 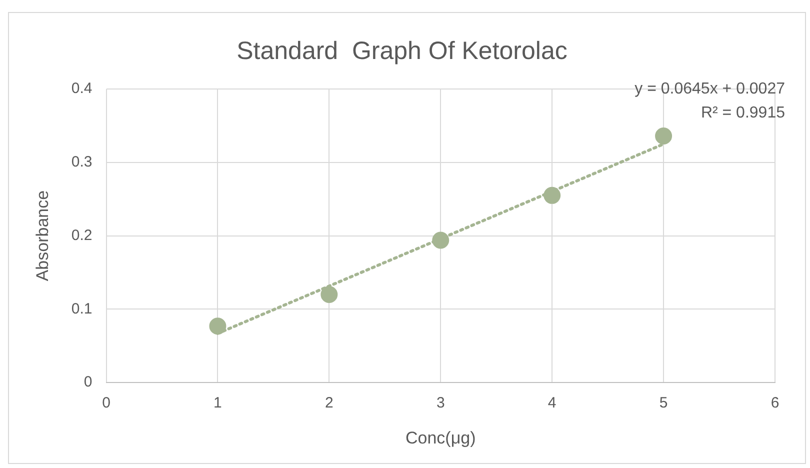 What do you see at coordinates (88, 382) in the screenshot?
I see `y-tick-label: 0` at bounding box center [88, 382].